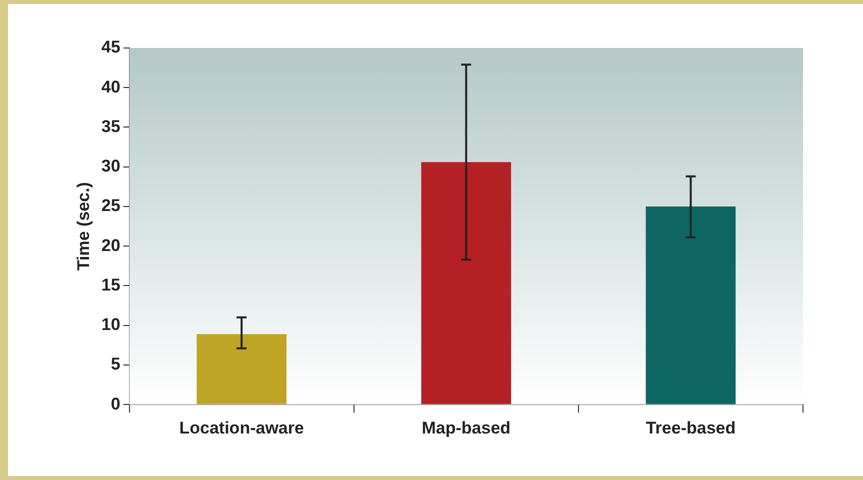 The width and height of the screenshot is (863, 480). What do you see at coordinates (110, 126) in the screenshot?
I see `y-tick-label: 35` at bounding box center [110, 126].